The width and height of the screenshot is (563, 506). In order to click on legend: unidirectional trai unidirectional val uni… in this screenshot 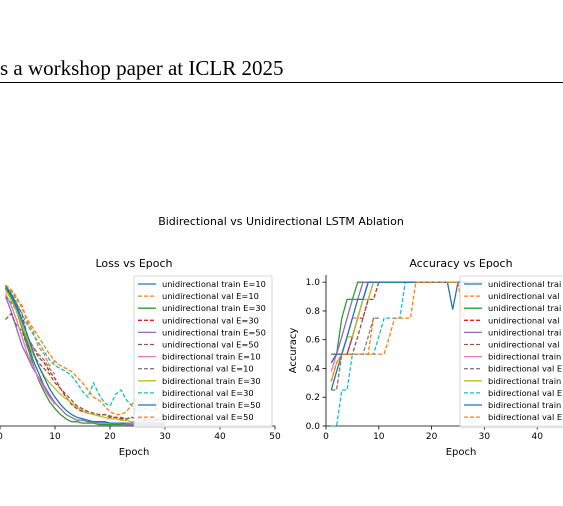, I will do `click(511, 351)`.